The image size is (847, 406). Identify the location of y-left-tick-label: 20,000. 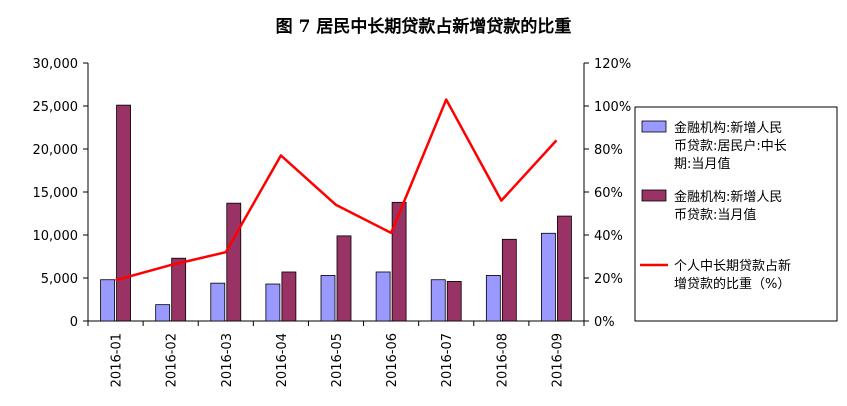
(56, 150).